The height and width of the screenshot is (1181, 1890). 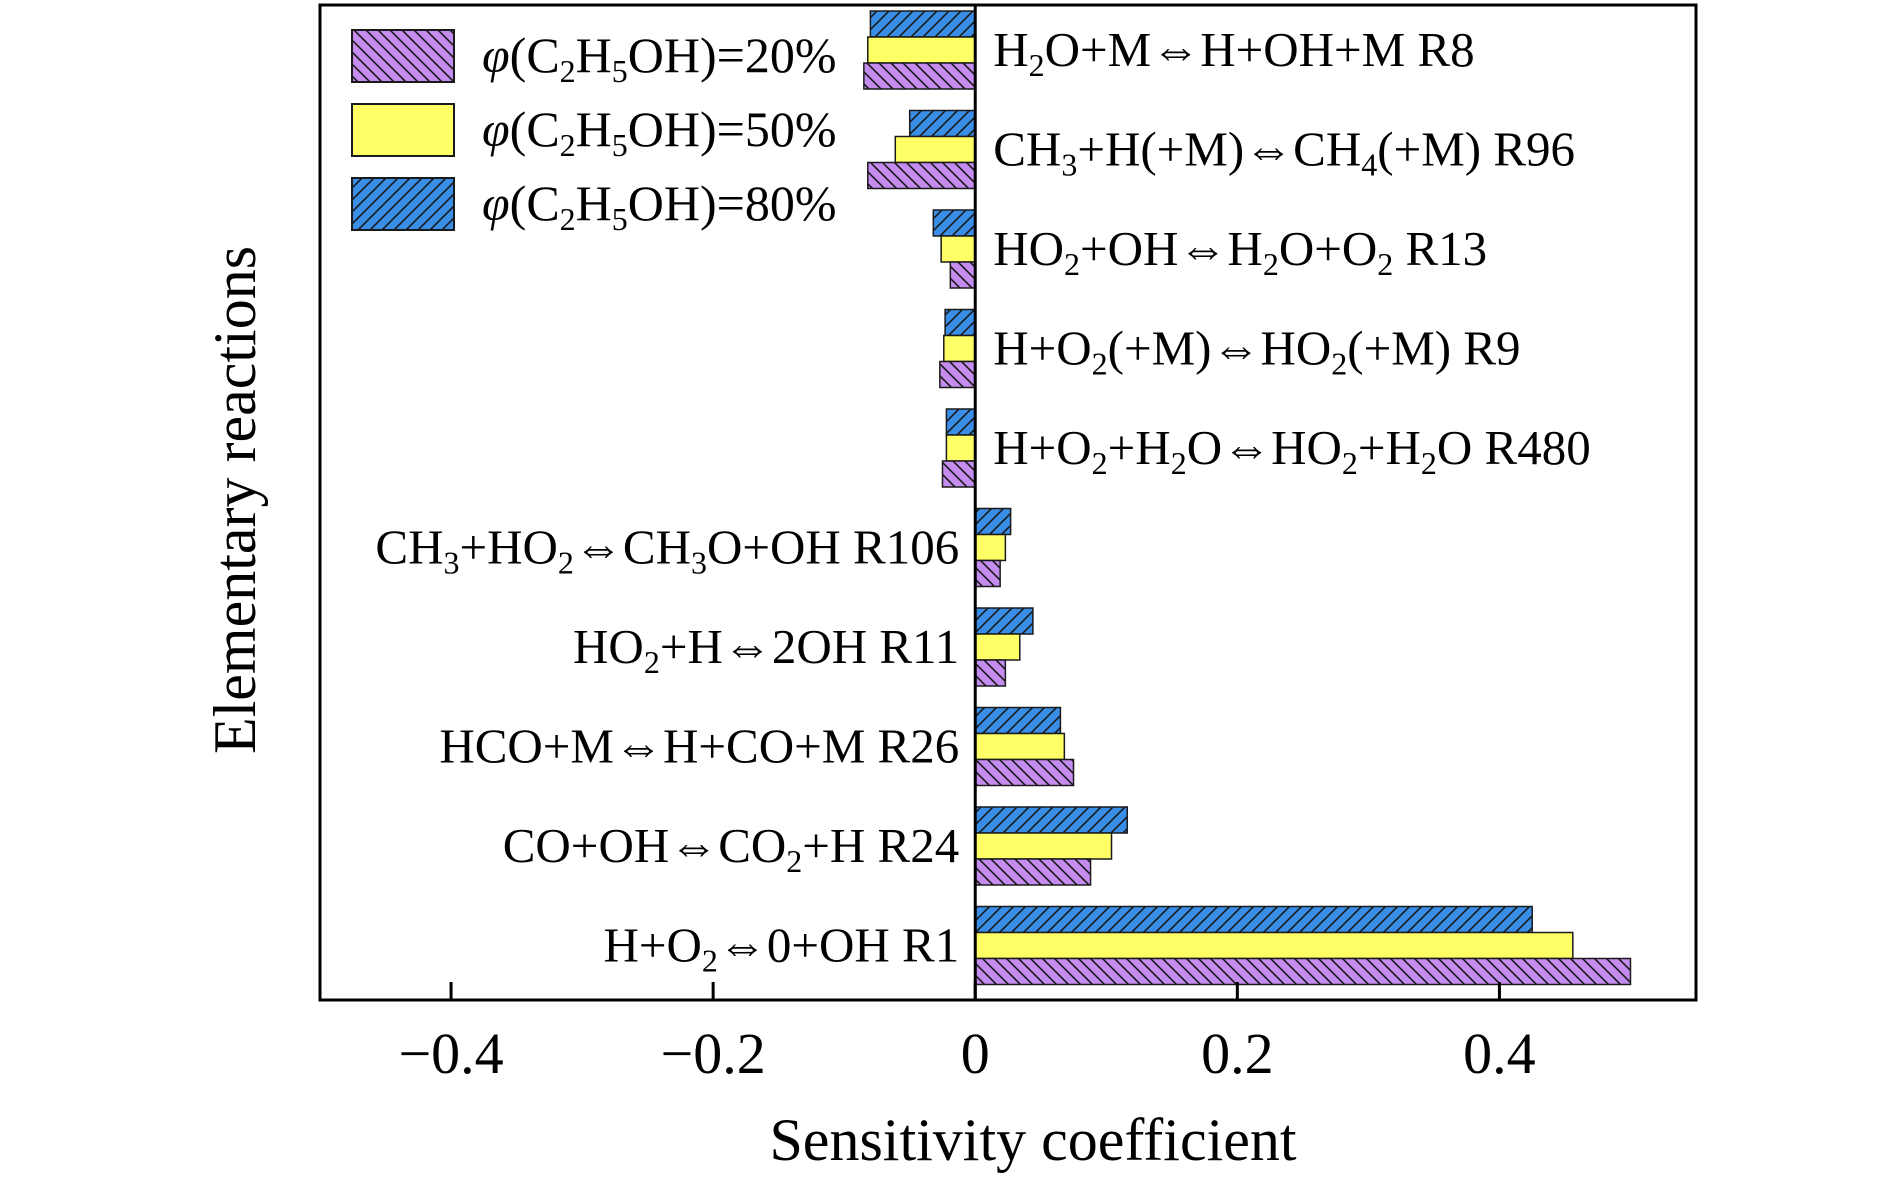 What do you see at coordinates (1237, 1053) in the screenshot?
I see `x-tick-label-3: 0.2` at bounding box center [1237, 1053].